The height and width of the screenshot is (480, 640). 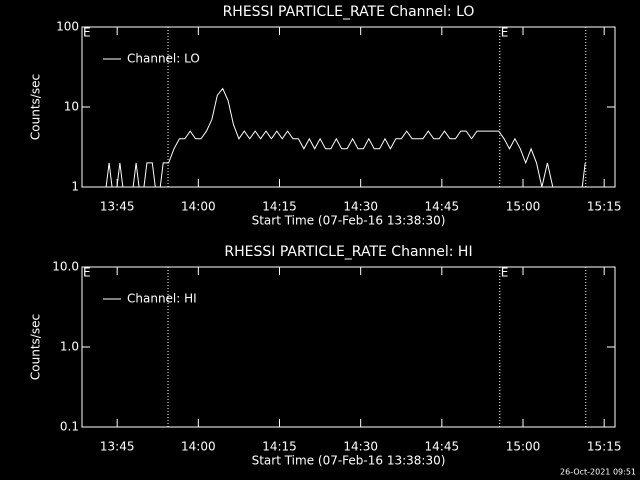 I want to click on y-tick-label: 1.0, so click(x=69, y=347).